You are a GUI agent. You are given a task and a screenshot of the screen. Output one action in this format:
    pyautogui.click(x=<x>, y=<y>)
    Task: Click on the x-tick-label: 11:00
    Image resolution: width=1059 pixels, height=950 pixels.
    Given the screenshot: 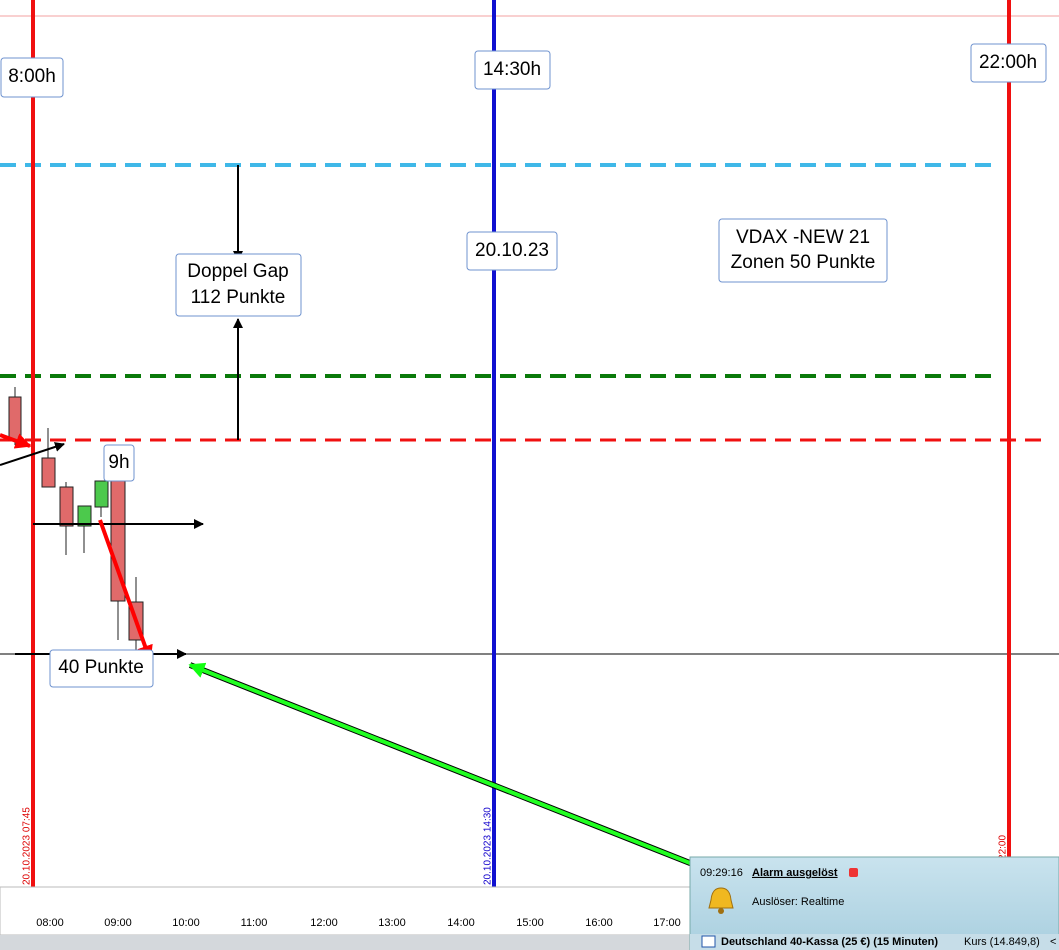 What is the action you would take?
    pyautogui.click(x=254, y=923)
    